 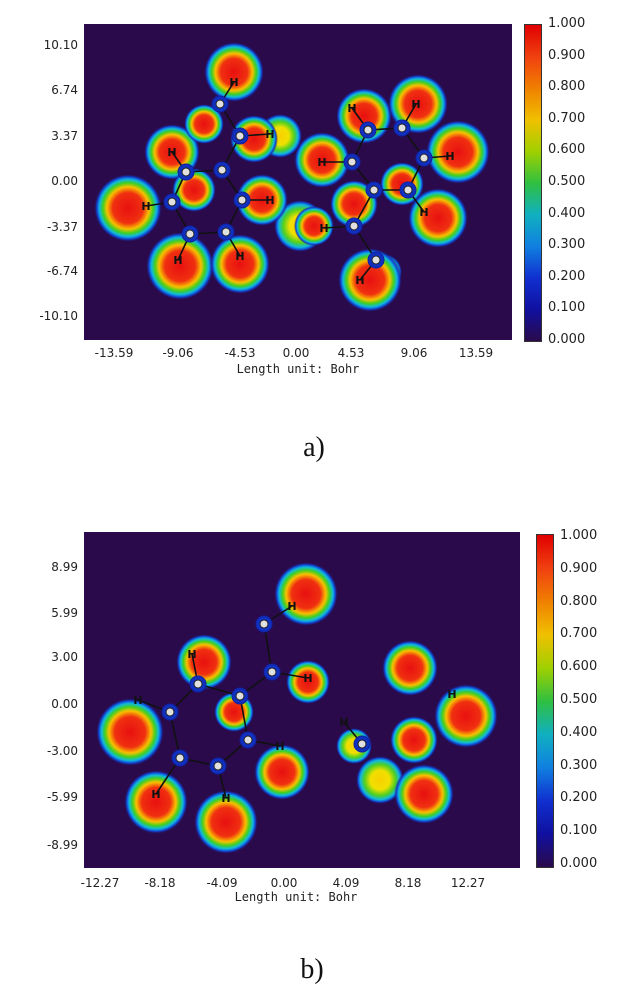 What do you see at coordinates (296, 897) in the screenshot?
I see `x-axis-label-b: Length unit: Bohr` at bounding box center [296, 897].